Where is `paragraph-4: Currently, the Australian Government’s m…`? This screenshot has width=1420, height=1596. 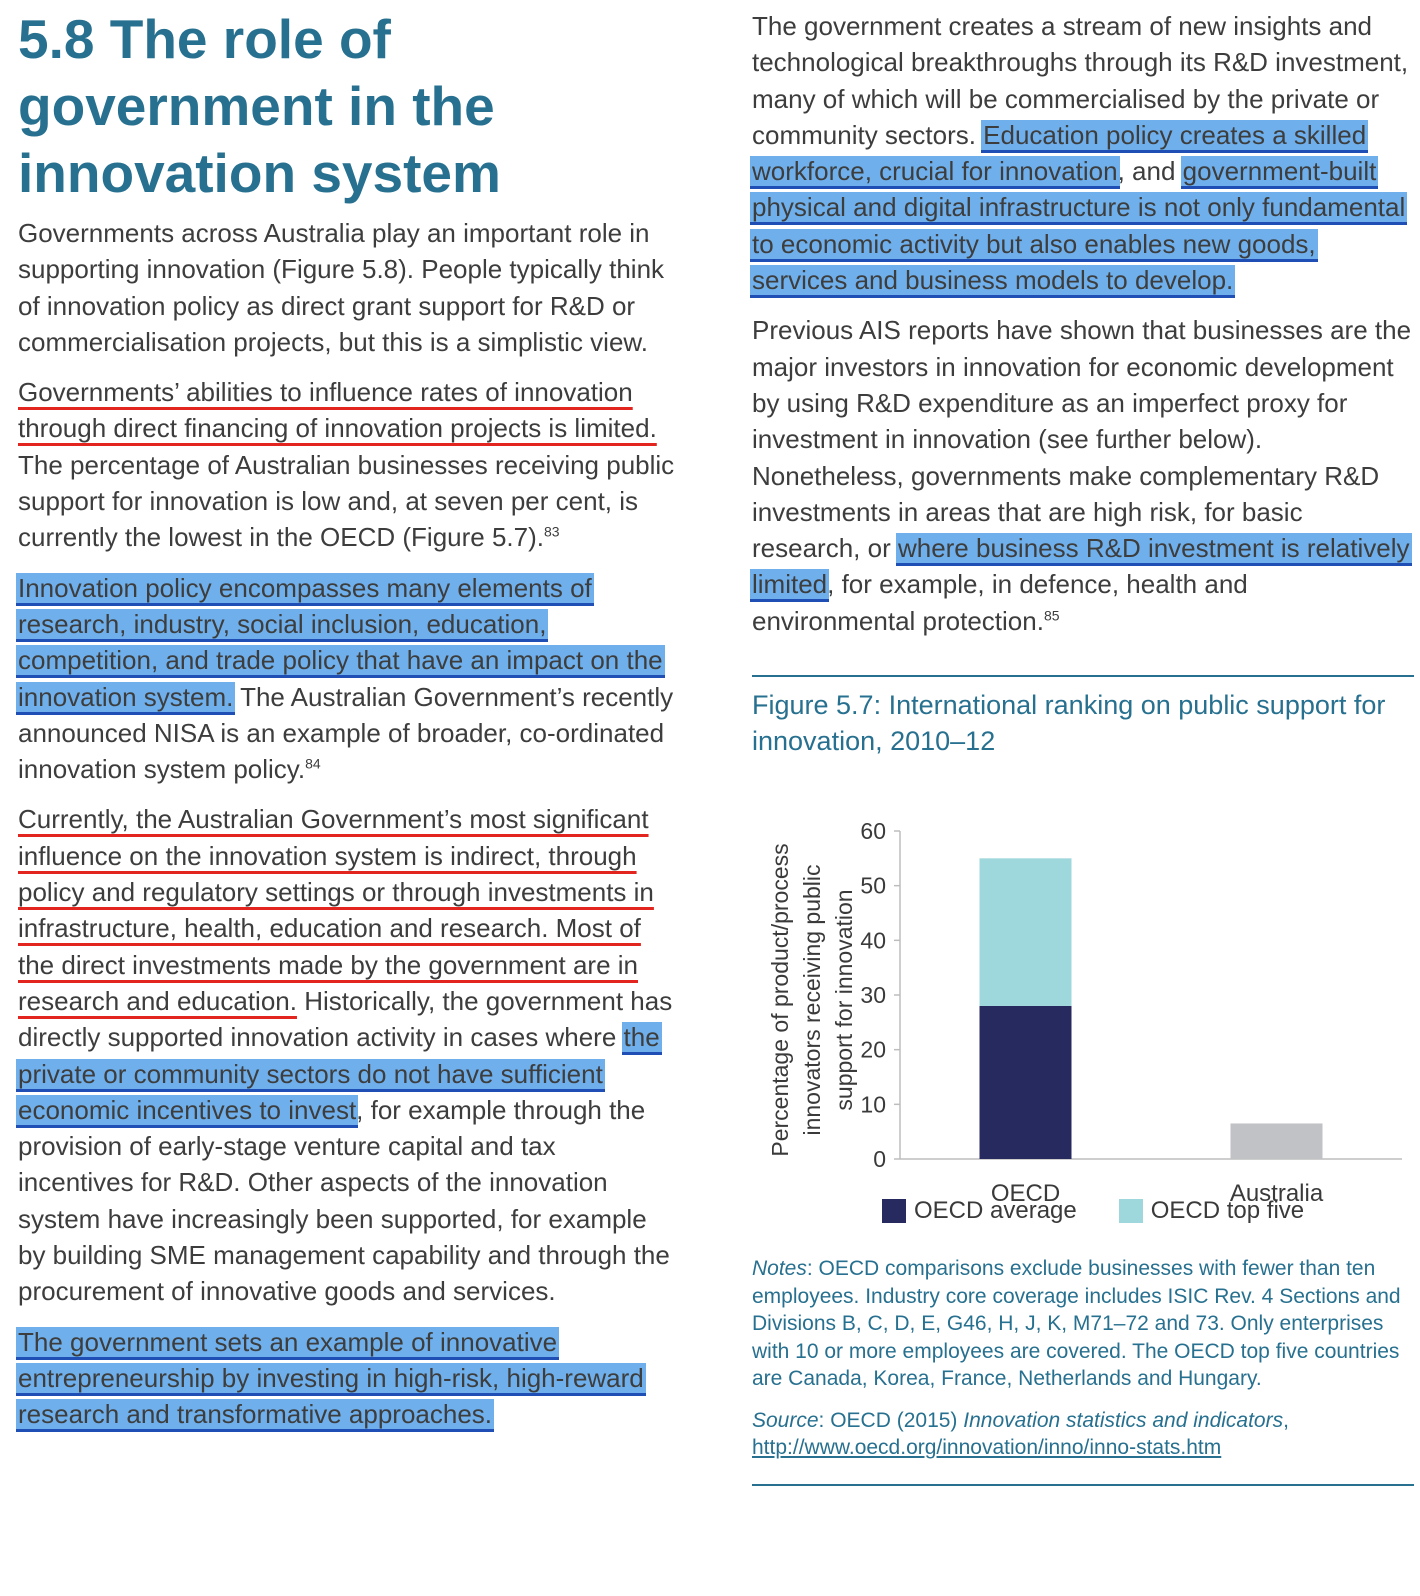 paragraph-4: Currently, the Australian Government’s m… is located at coordinates (347, 1055).